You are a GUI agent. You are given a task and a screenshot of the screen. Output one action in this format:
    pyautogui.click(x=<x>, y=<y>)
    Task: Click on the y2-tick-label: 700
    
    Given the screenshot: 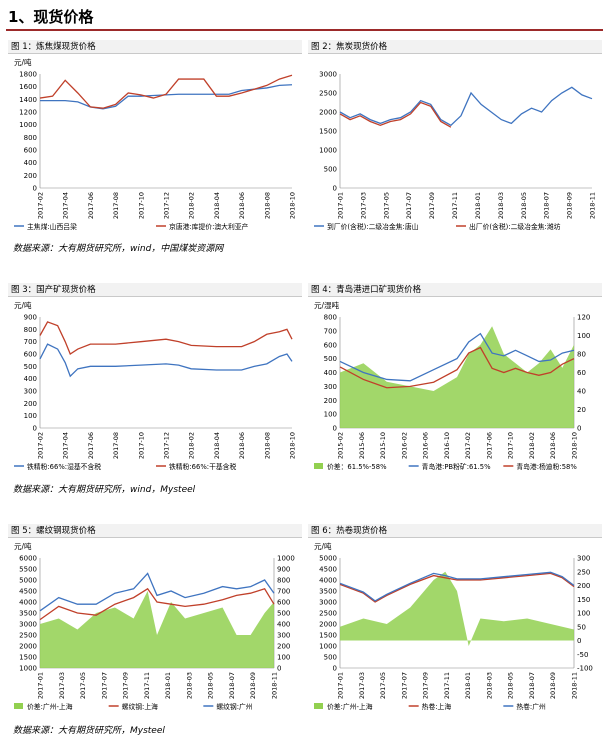 What is the action you would take?
    pyautogui.click(x=283, y=592)
    